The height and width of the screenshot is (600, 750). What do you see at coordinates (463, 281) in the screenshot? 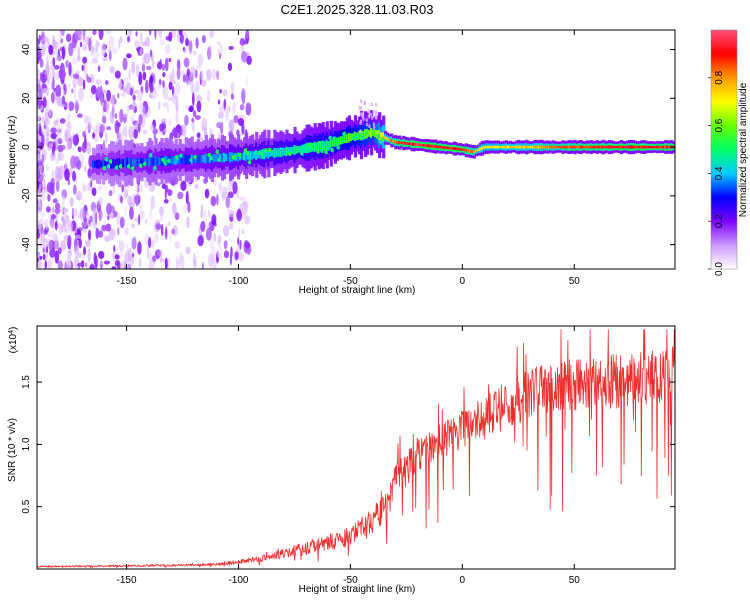
I see `x-tick-label: 0` at bounding box center [463, 281].